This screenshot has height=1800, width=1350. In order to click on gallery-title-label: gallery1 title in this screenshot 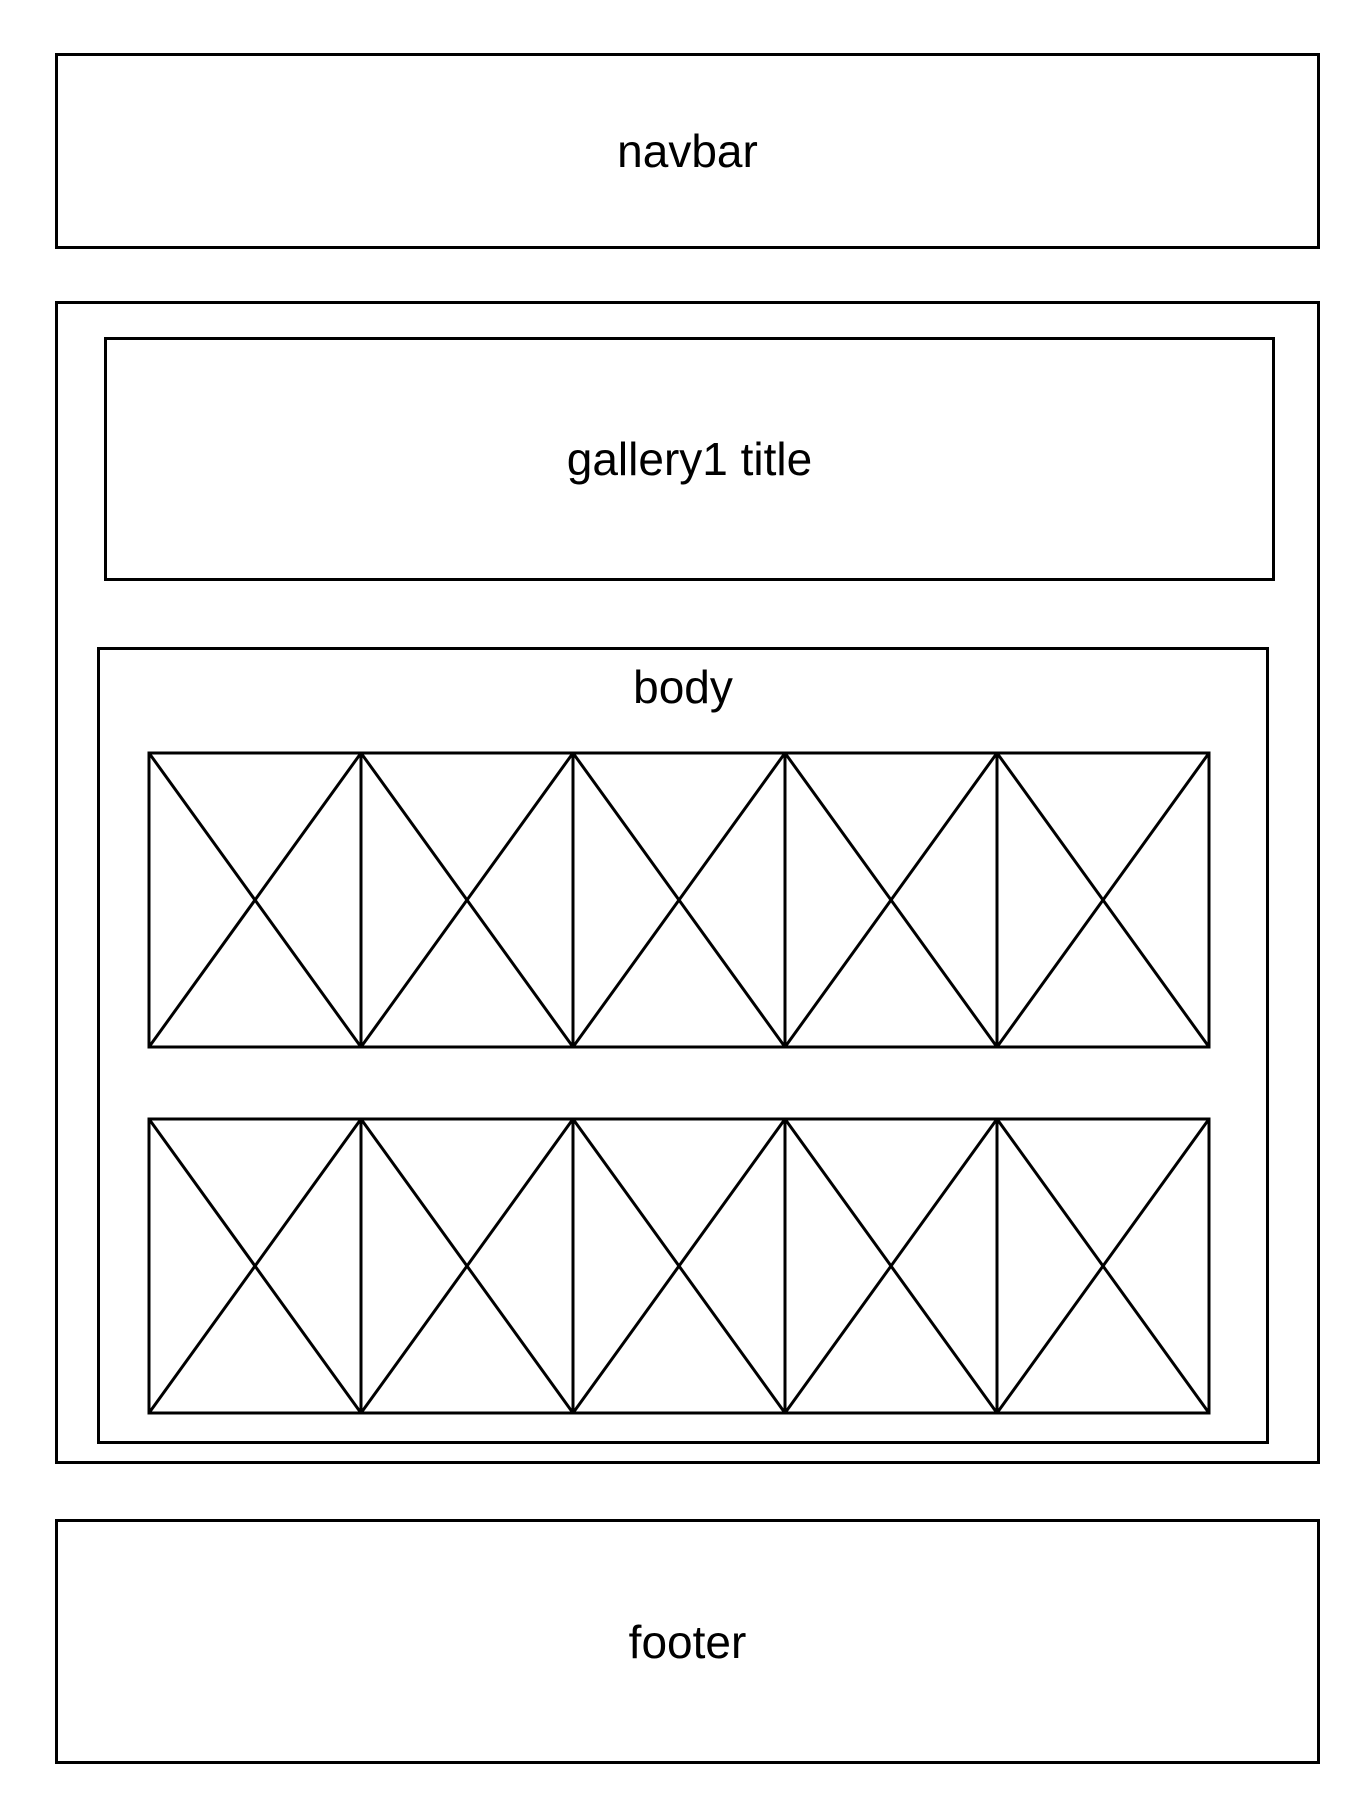, I will do `click(689, 459)`.